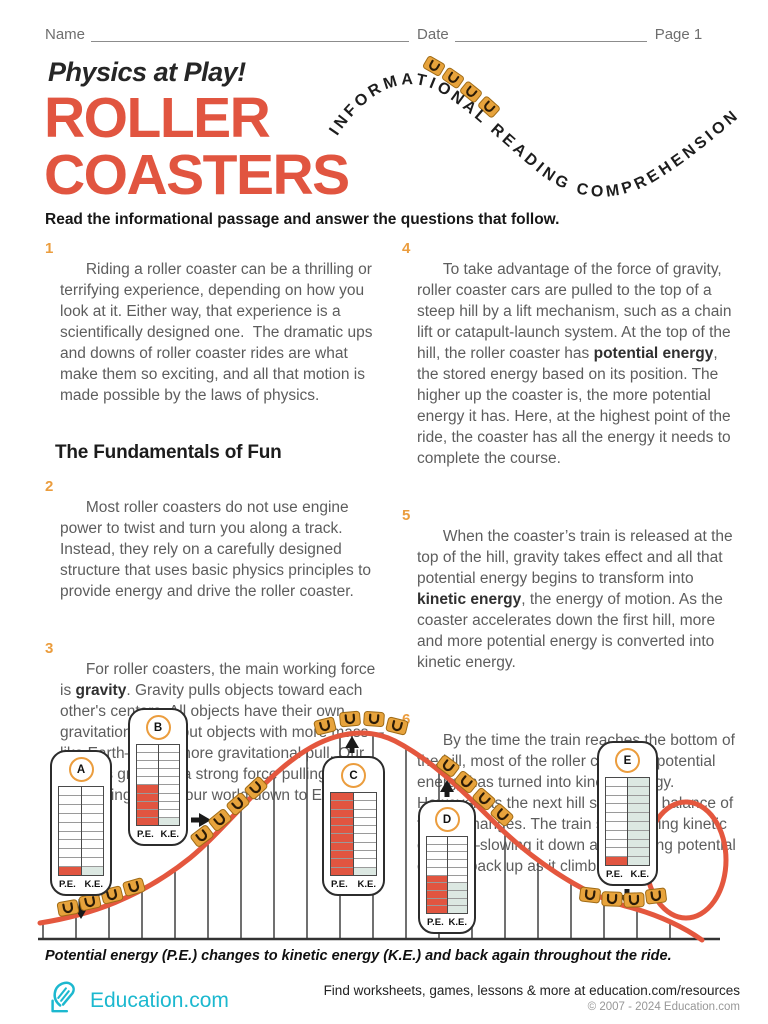  I want to click on paragraph-number: 6, so click(406, 719).